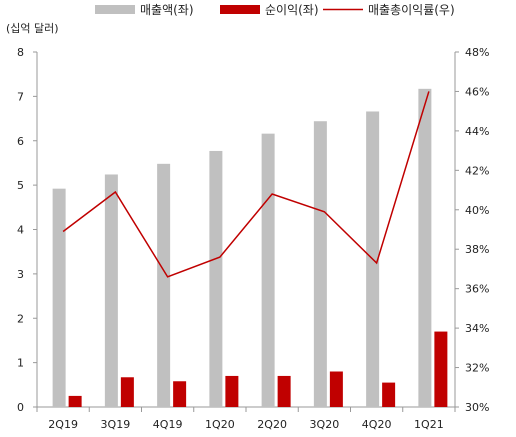  Describe the element at coordinates (220, 424) in the screenshot. I see `x-tick-label: 1Q20` at that location.